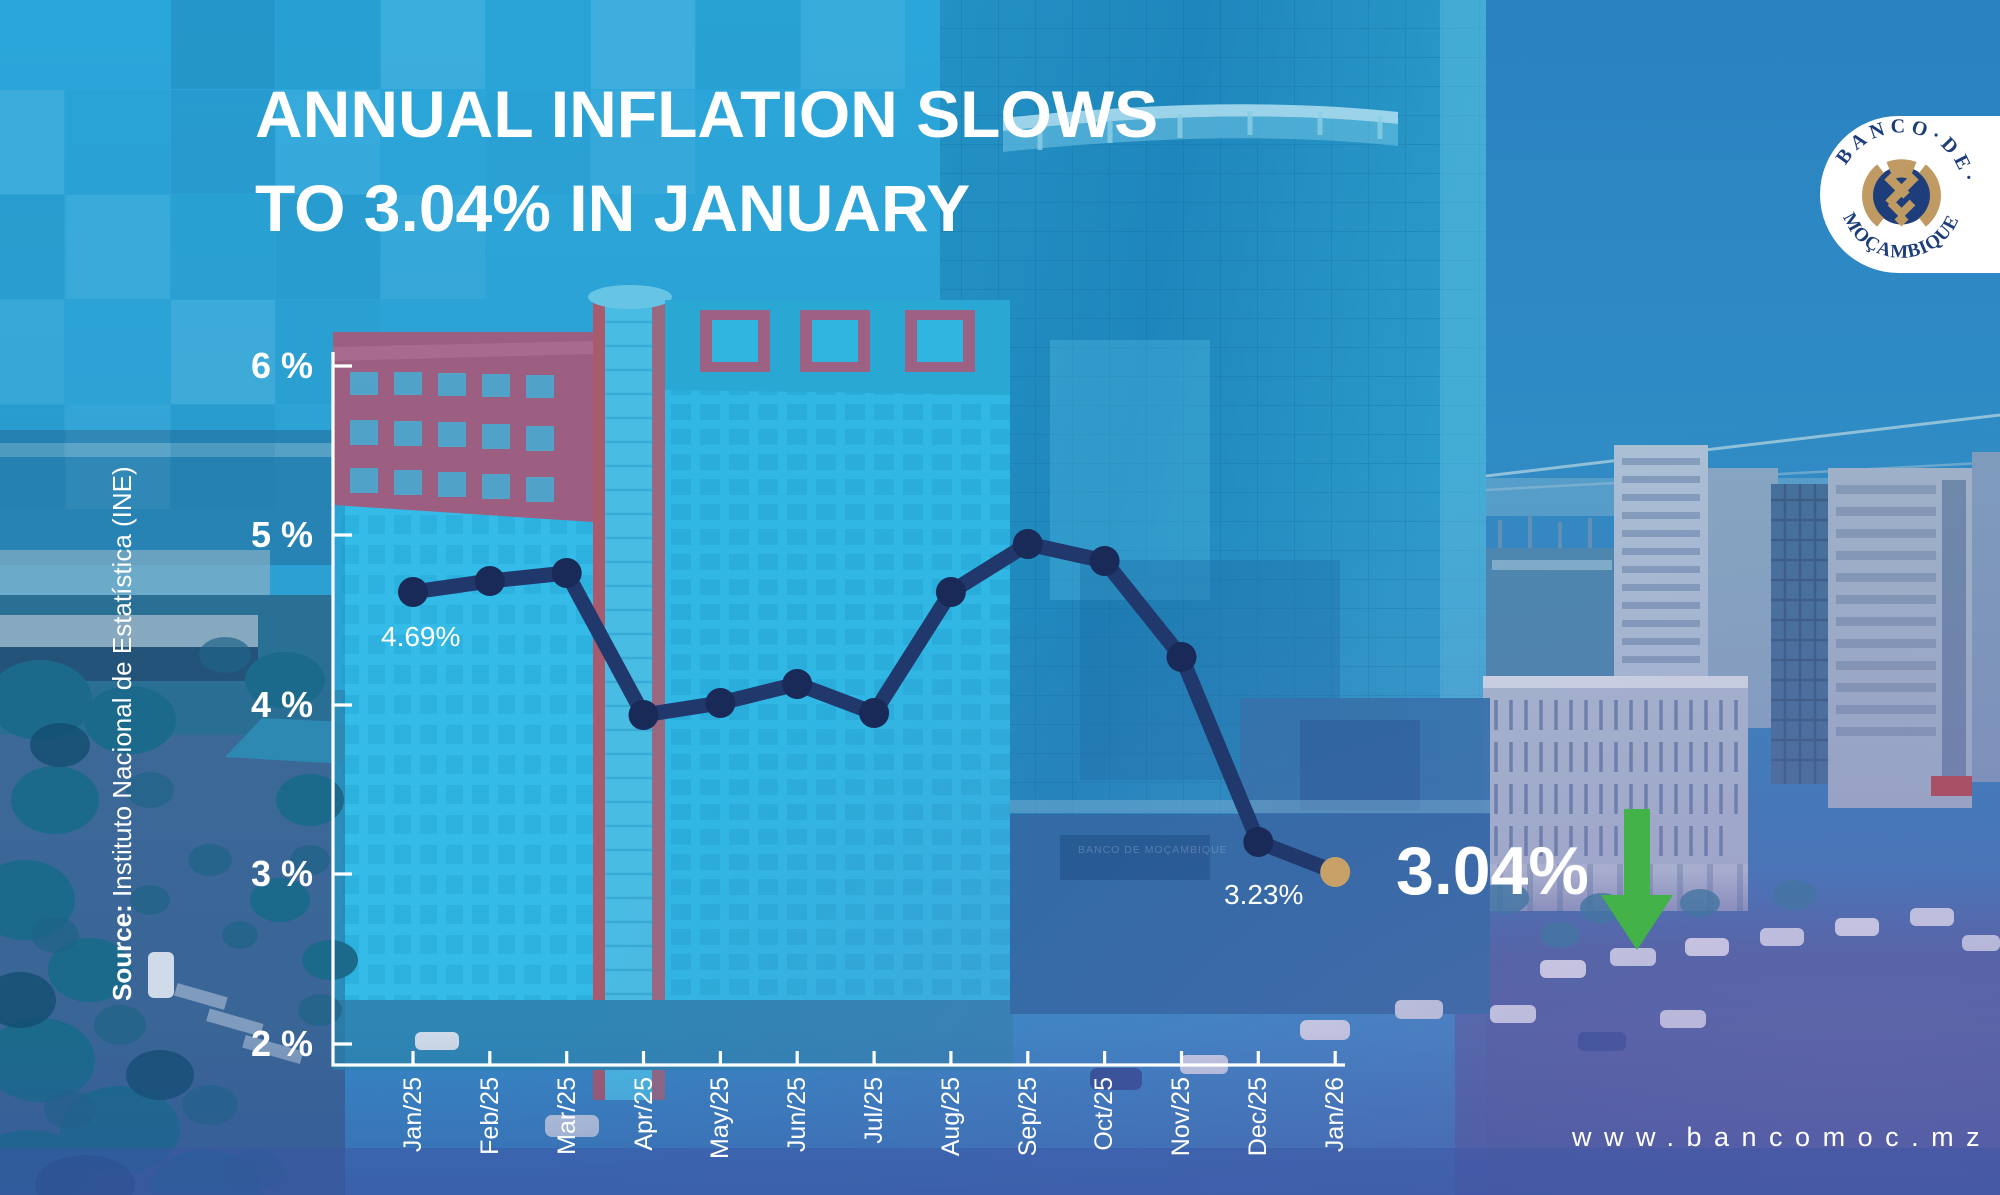  What do you see at coordinates (567, 1116) in the screenshot?
I see `svg-text: Mar/25` at bounding box center [567, 1116].